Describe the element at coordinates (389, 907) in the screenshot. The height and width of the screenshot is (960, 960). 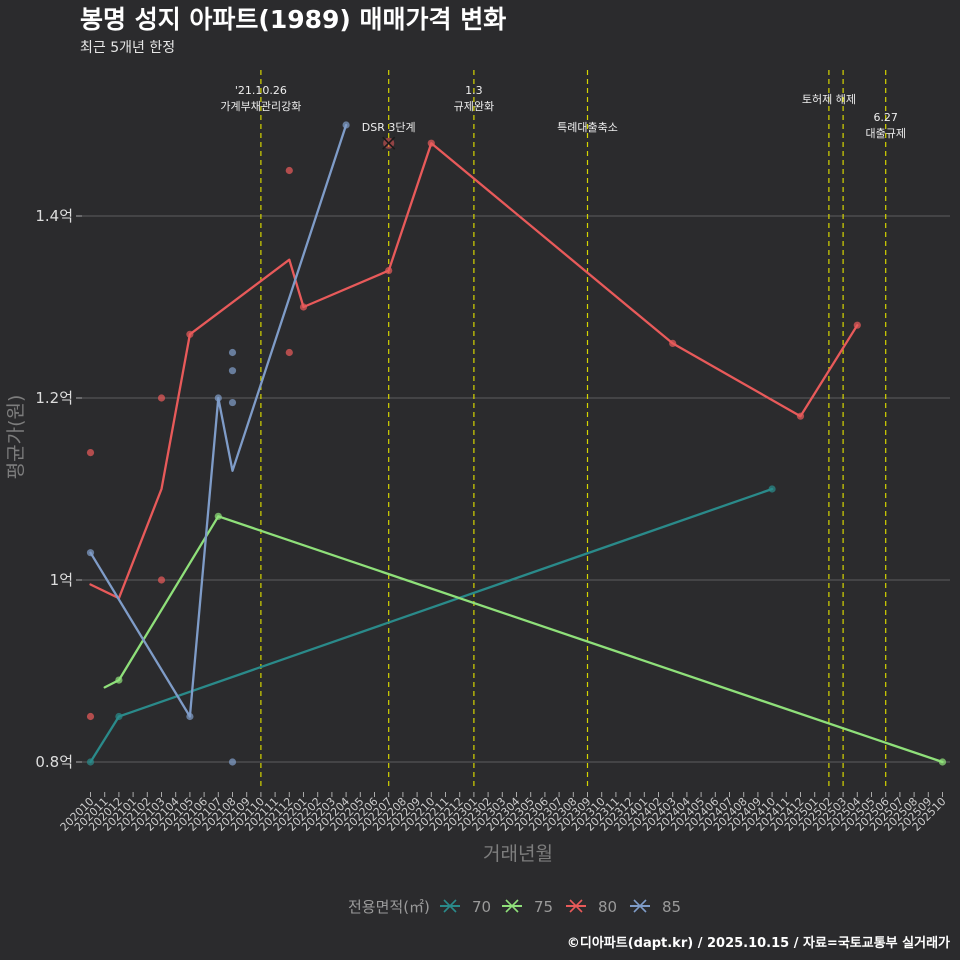
I see `legend-title: 전용면적(㎡)` at that location.